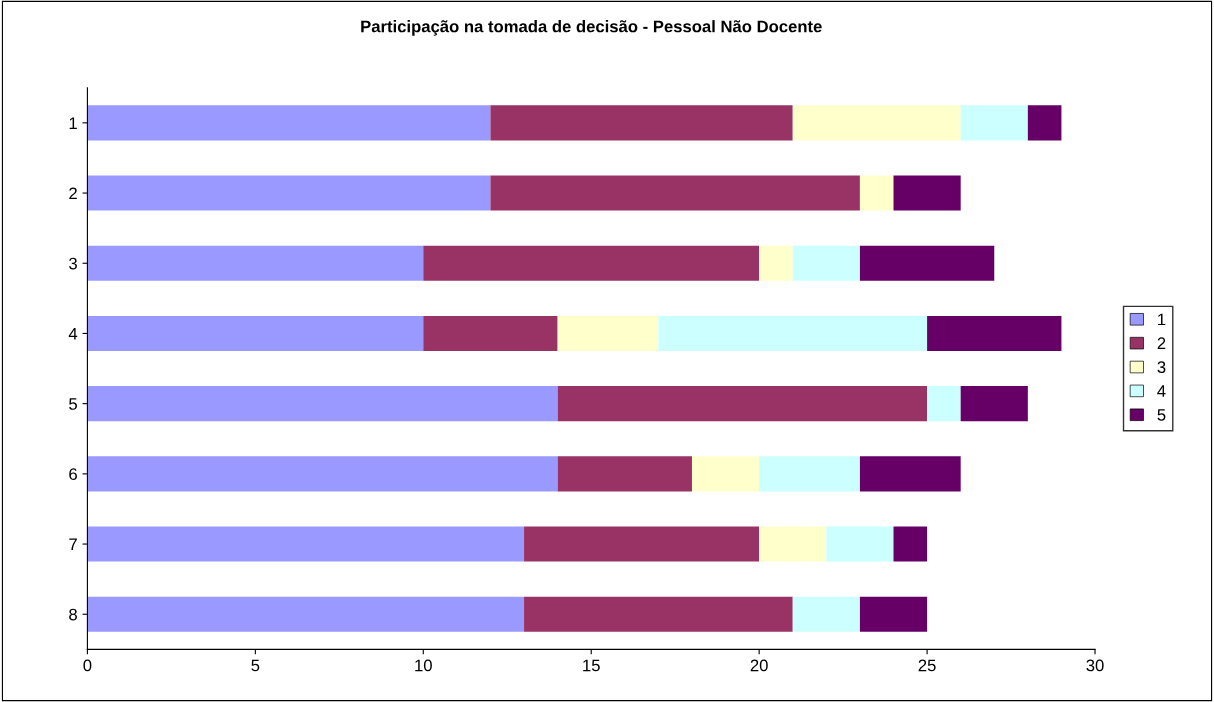 The image size is (1214, 702). Describe the element at coordinates (759, 665) in the screenshot. I see `x-tick-label: 20` at that location.